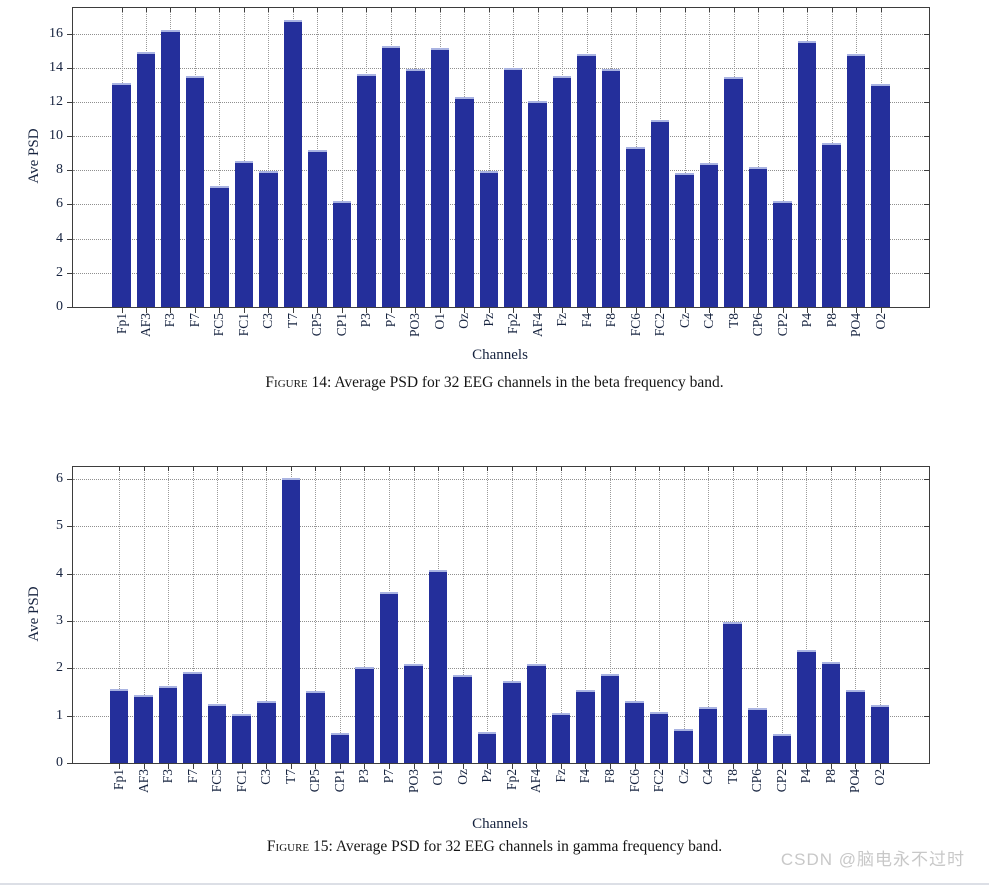  What do you see at coordinates (855, 781) in the screenshot?
I see `x-tick-label: PO4` at bounding box center [855, 781].